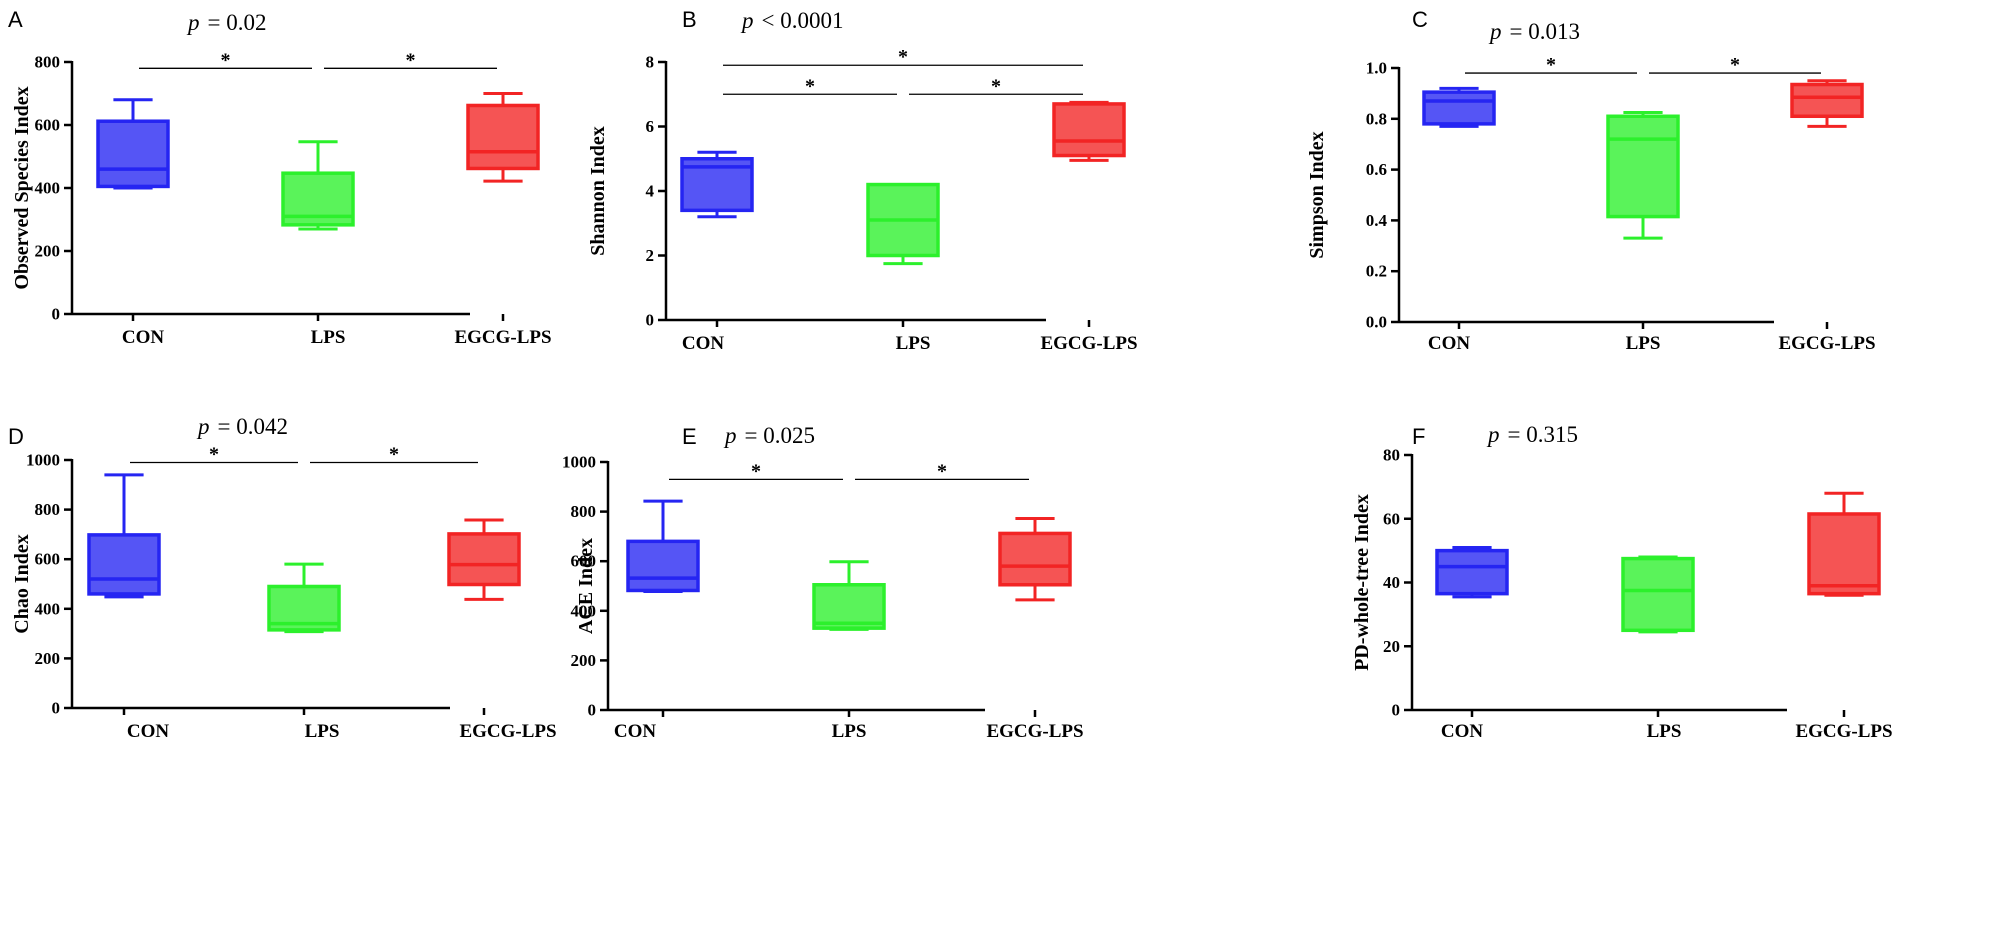  What do you see at coordinates (1377, 220) in the screenshot?
I see `y-tick-label: 0.4` at bounding box center [1377, 220].